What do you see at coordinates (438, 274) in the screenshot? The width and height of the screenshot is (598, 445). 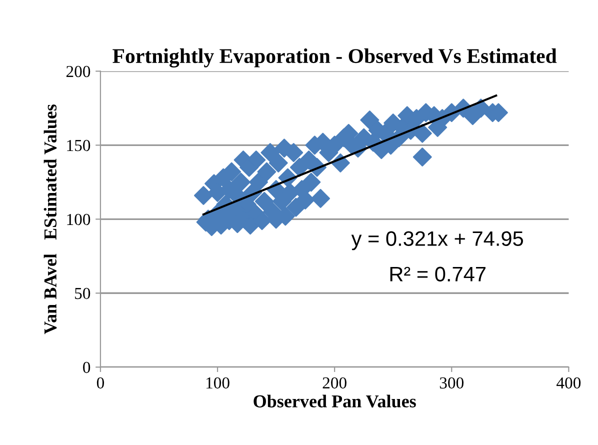 I see `annotation: R² = 0.747` at bounding box center [438, 274].